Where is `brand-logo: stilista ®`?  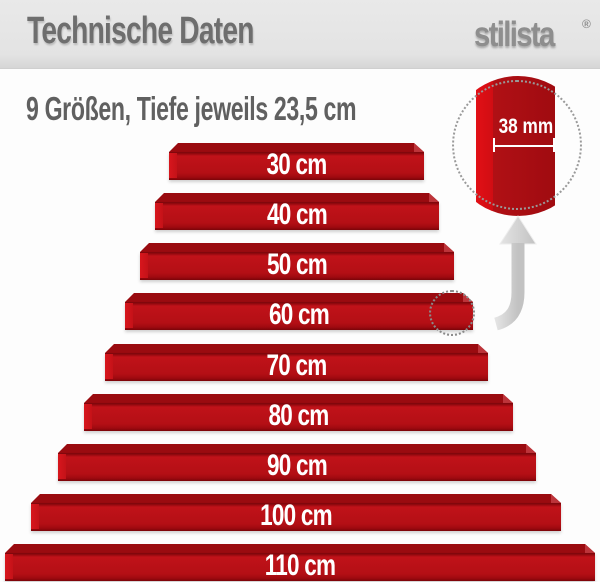 brand-logo: stilista ® is located at coordinates (532, 34).